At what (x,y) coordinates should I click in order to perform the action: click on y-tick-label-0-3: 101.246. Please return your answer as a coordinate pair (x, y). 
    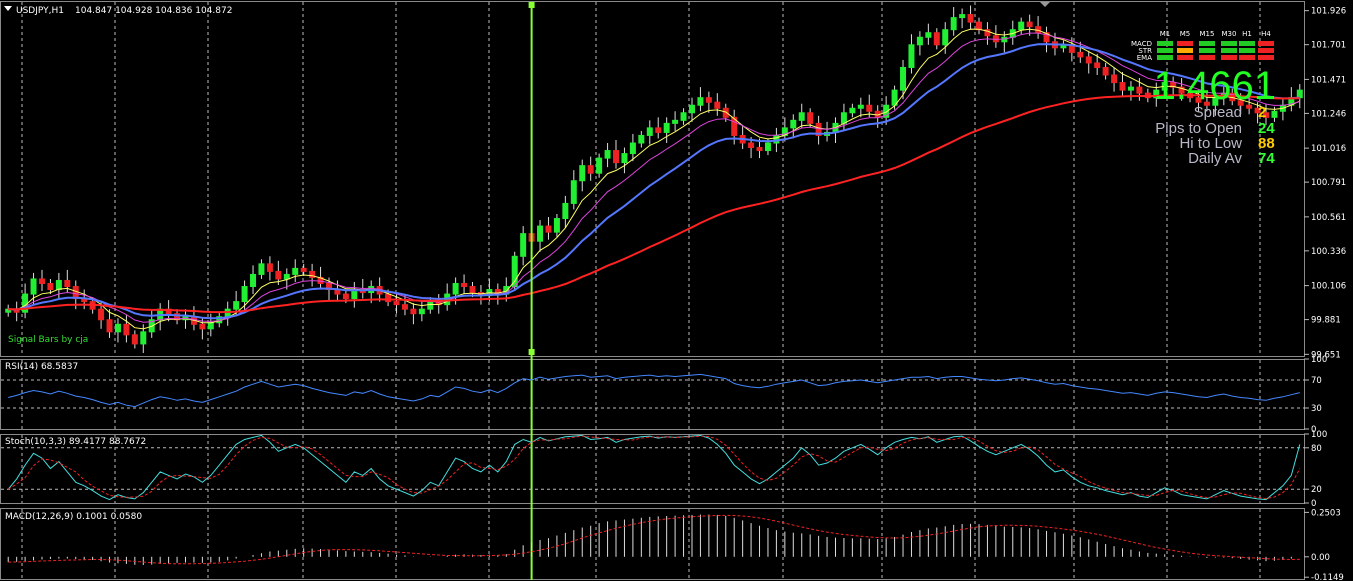
    Looking at the image, I should click on (1328, 114).